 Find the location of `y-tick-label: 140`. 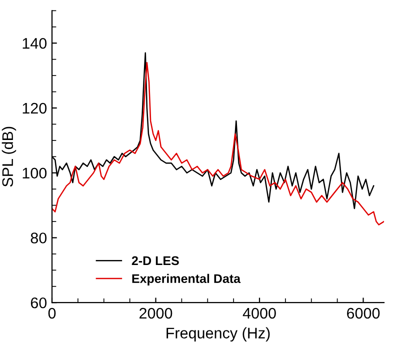

y-tick-label: 140 is located at coordinates (34, 43).